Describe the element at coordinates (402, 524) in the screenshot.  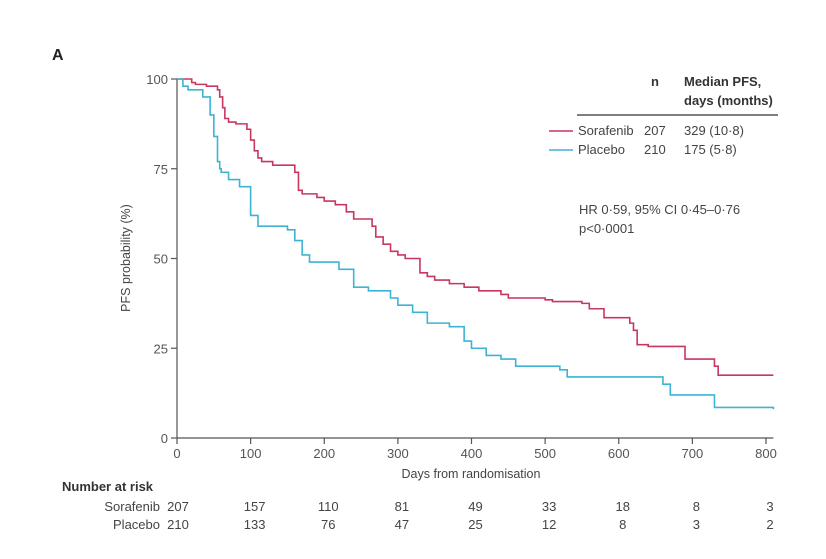
I see `risk-value: 47` at that location.